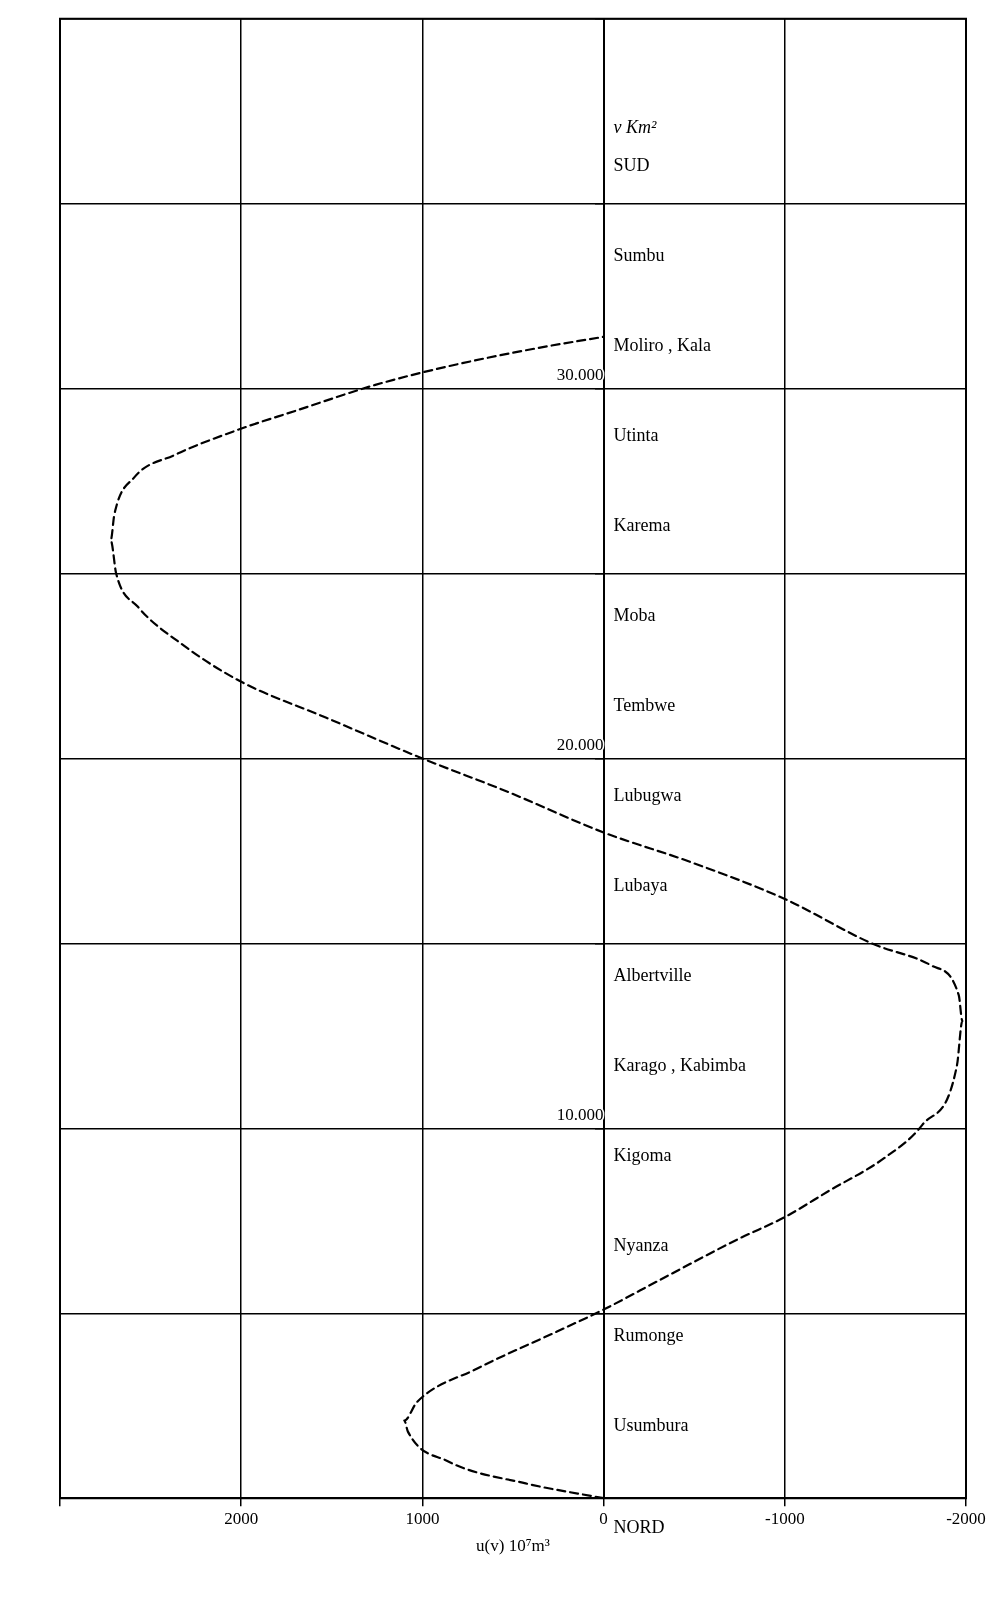 This screenshot has height=1601, width=996. I want to click on x-tick-label: 1000, so click(422, 1518).